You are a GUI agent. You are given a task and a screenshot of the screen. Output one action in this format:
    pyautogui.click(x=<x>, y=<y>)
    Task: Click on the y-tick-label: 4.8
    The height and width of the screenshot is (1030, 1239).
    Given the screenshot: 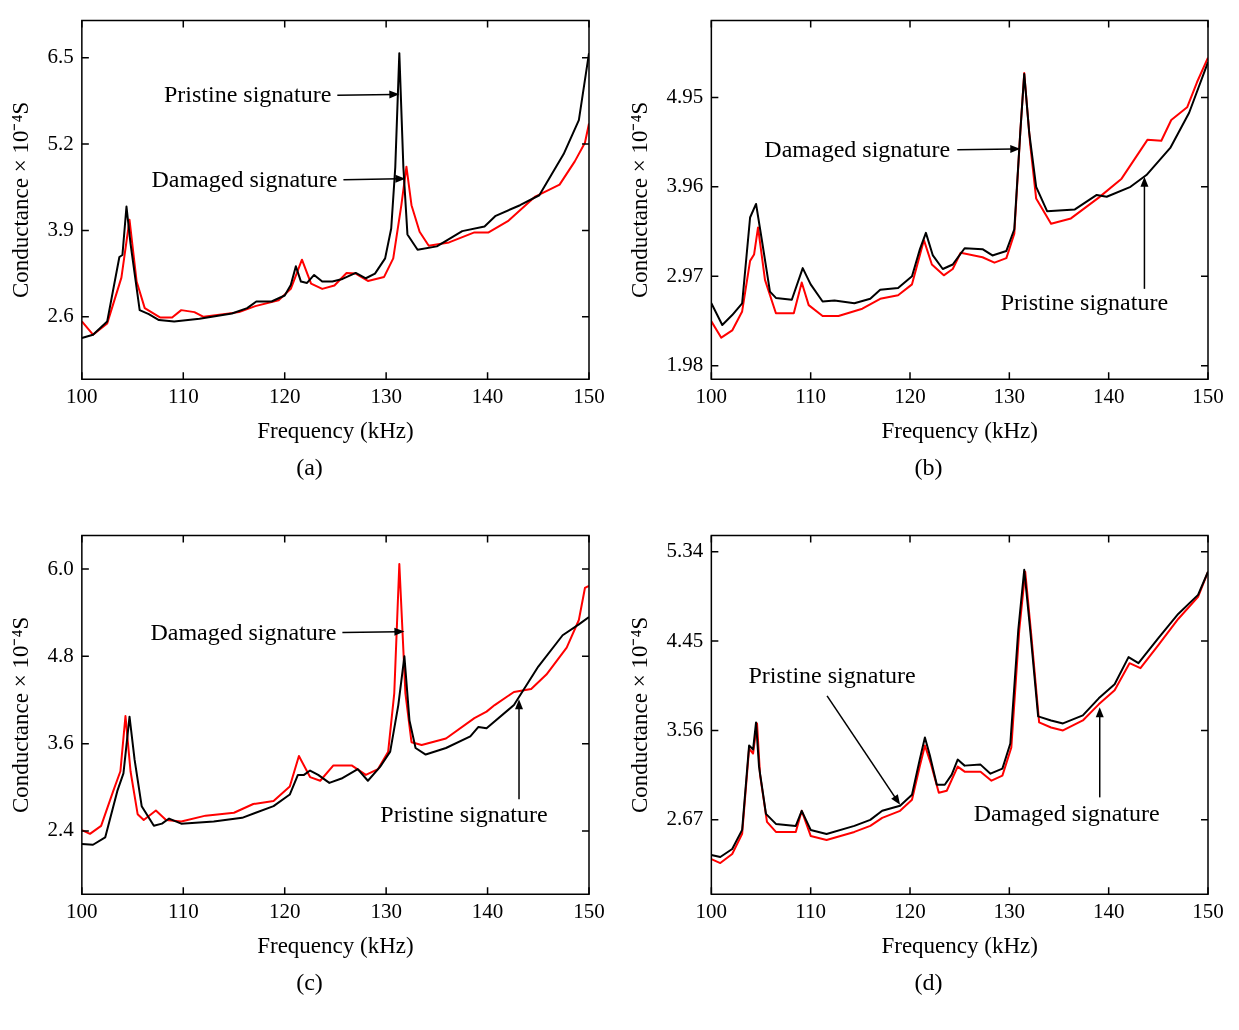 What is the action you would take?
    pyautogui.click(x=60, y=654)
    